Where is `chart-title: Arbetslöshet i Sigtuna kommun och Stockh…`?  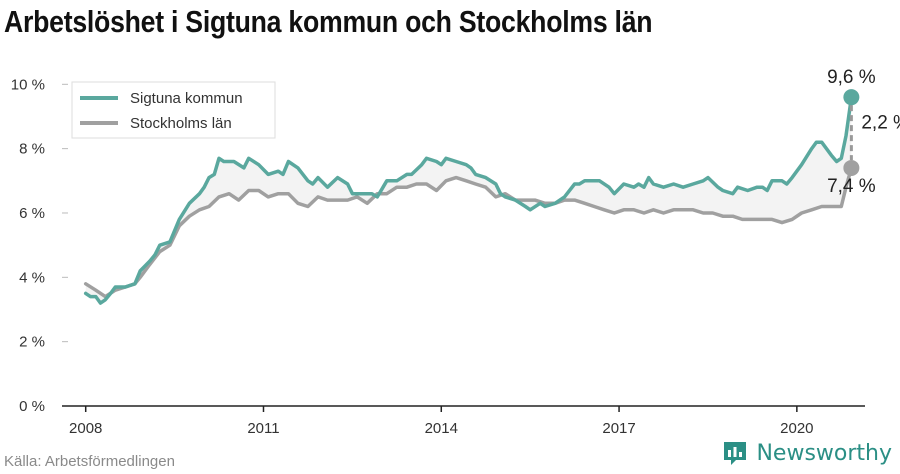
chart-title: Arbetslöshet i Sigtuna kommun och Stockh… is located at coordinates (328, 21).